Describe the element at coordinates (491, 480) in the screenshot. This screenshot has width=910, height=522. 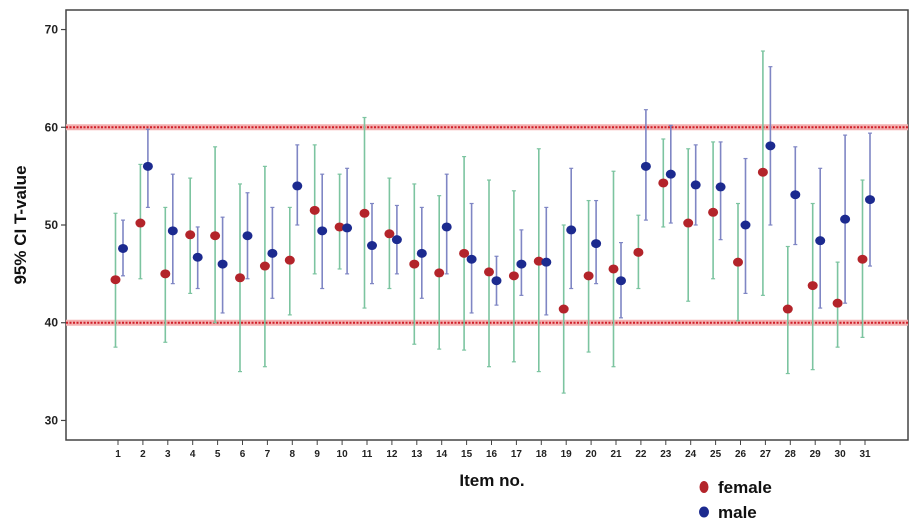
I see `x-axis-title: Item no.` at that location.